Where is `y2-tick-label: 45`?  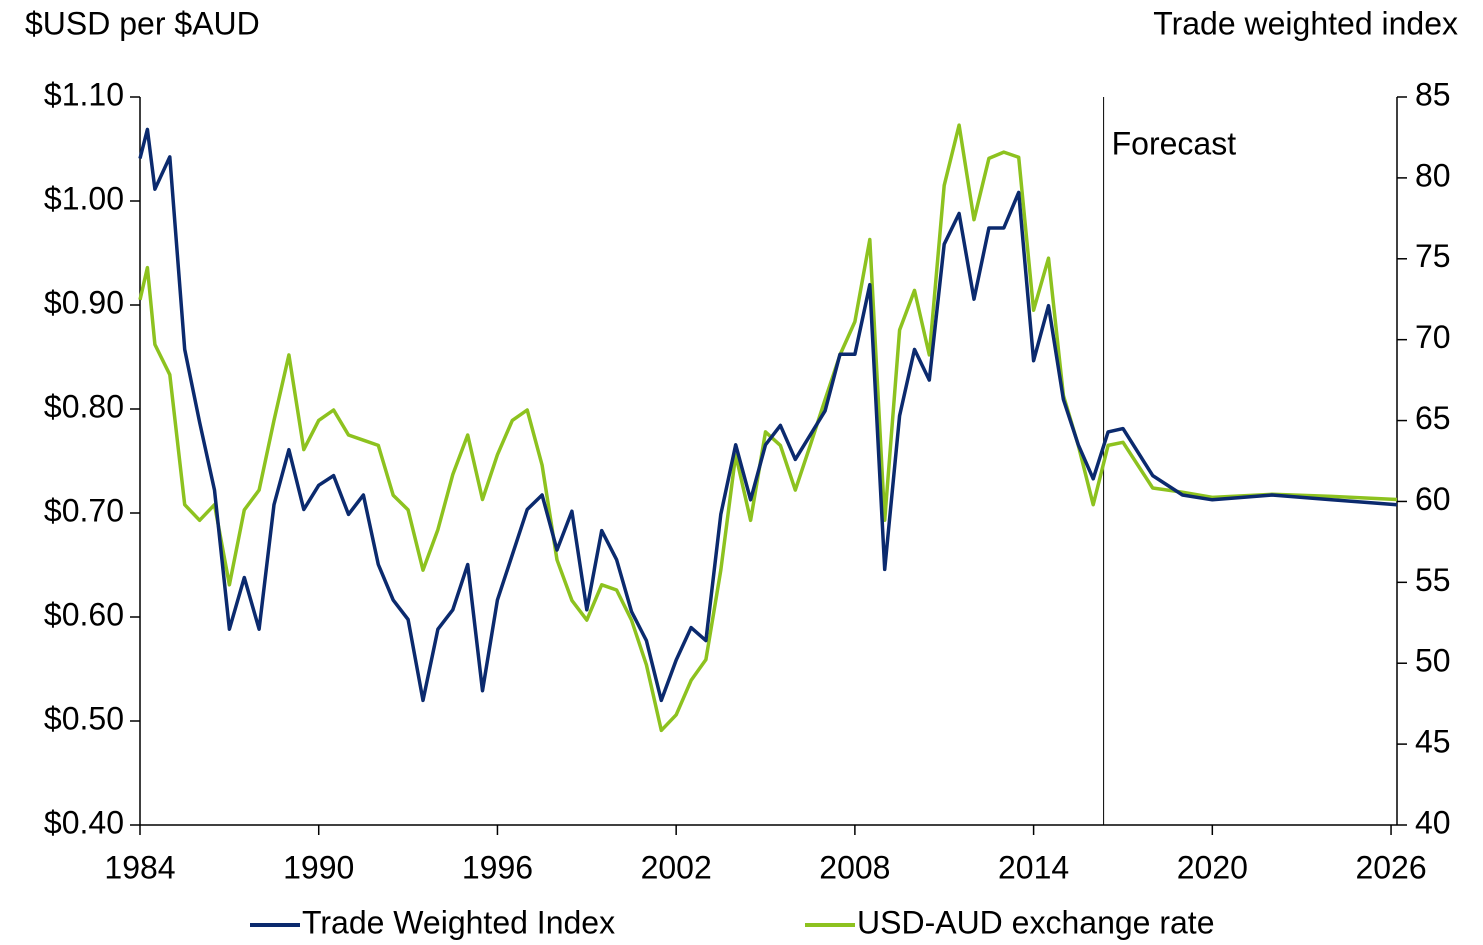 y2-tick-label: 45 is located at coordinates (1433, 742).